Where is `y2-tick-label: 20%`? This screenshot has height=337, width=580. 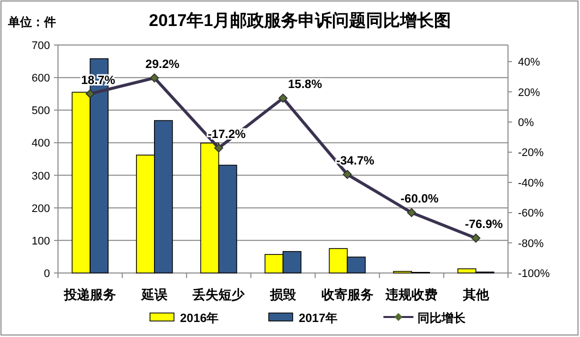
y2-tick-label: 20% is located at coordinates (529, 92).